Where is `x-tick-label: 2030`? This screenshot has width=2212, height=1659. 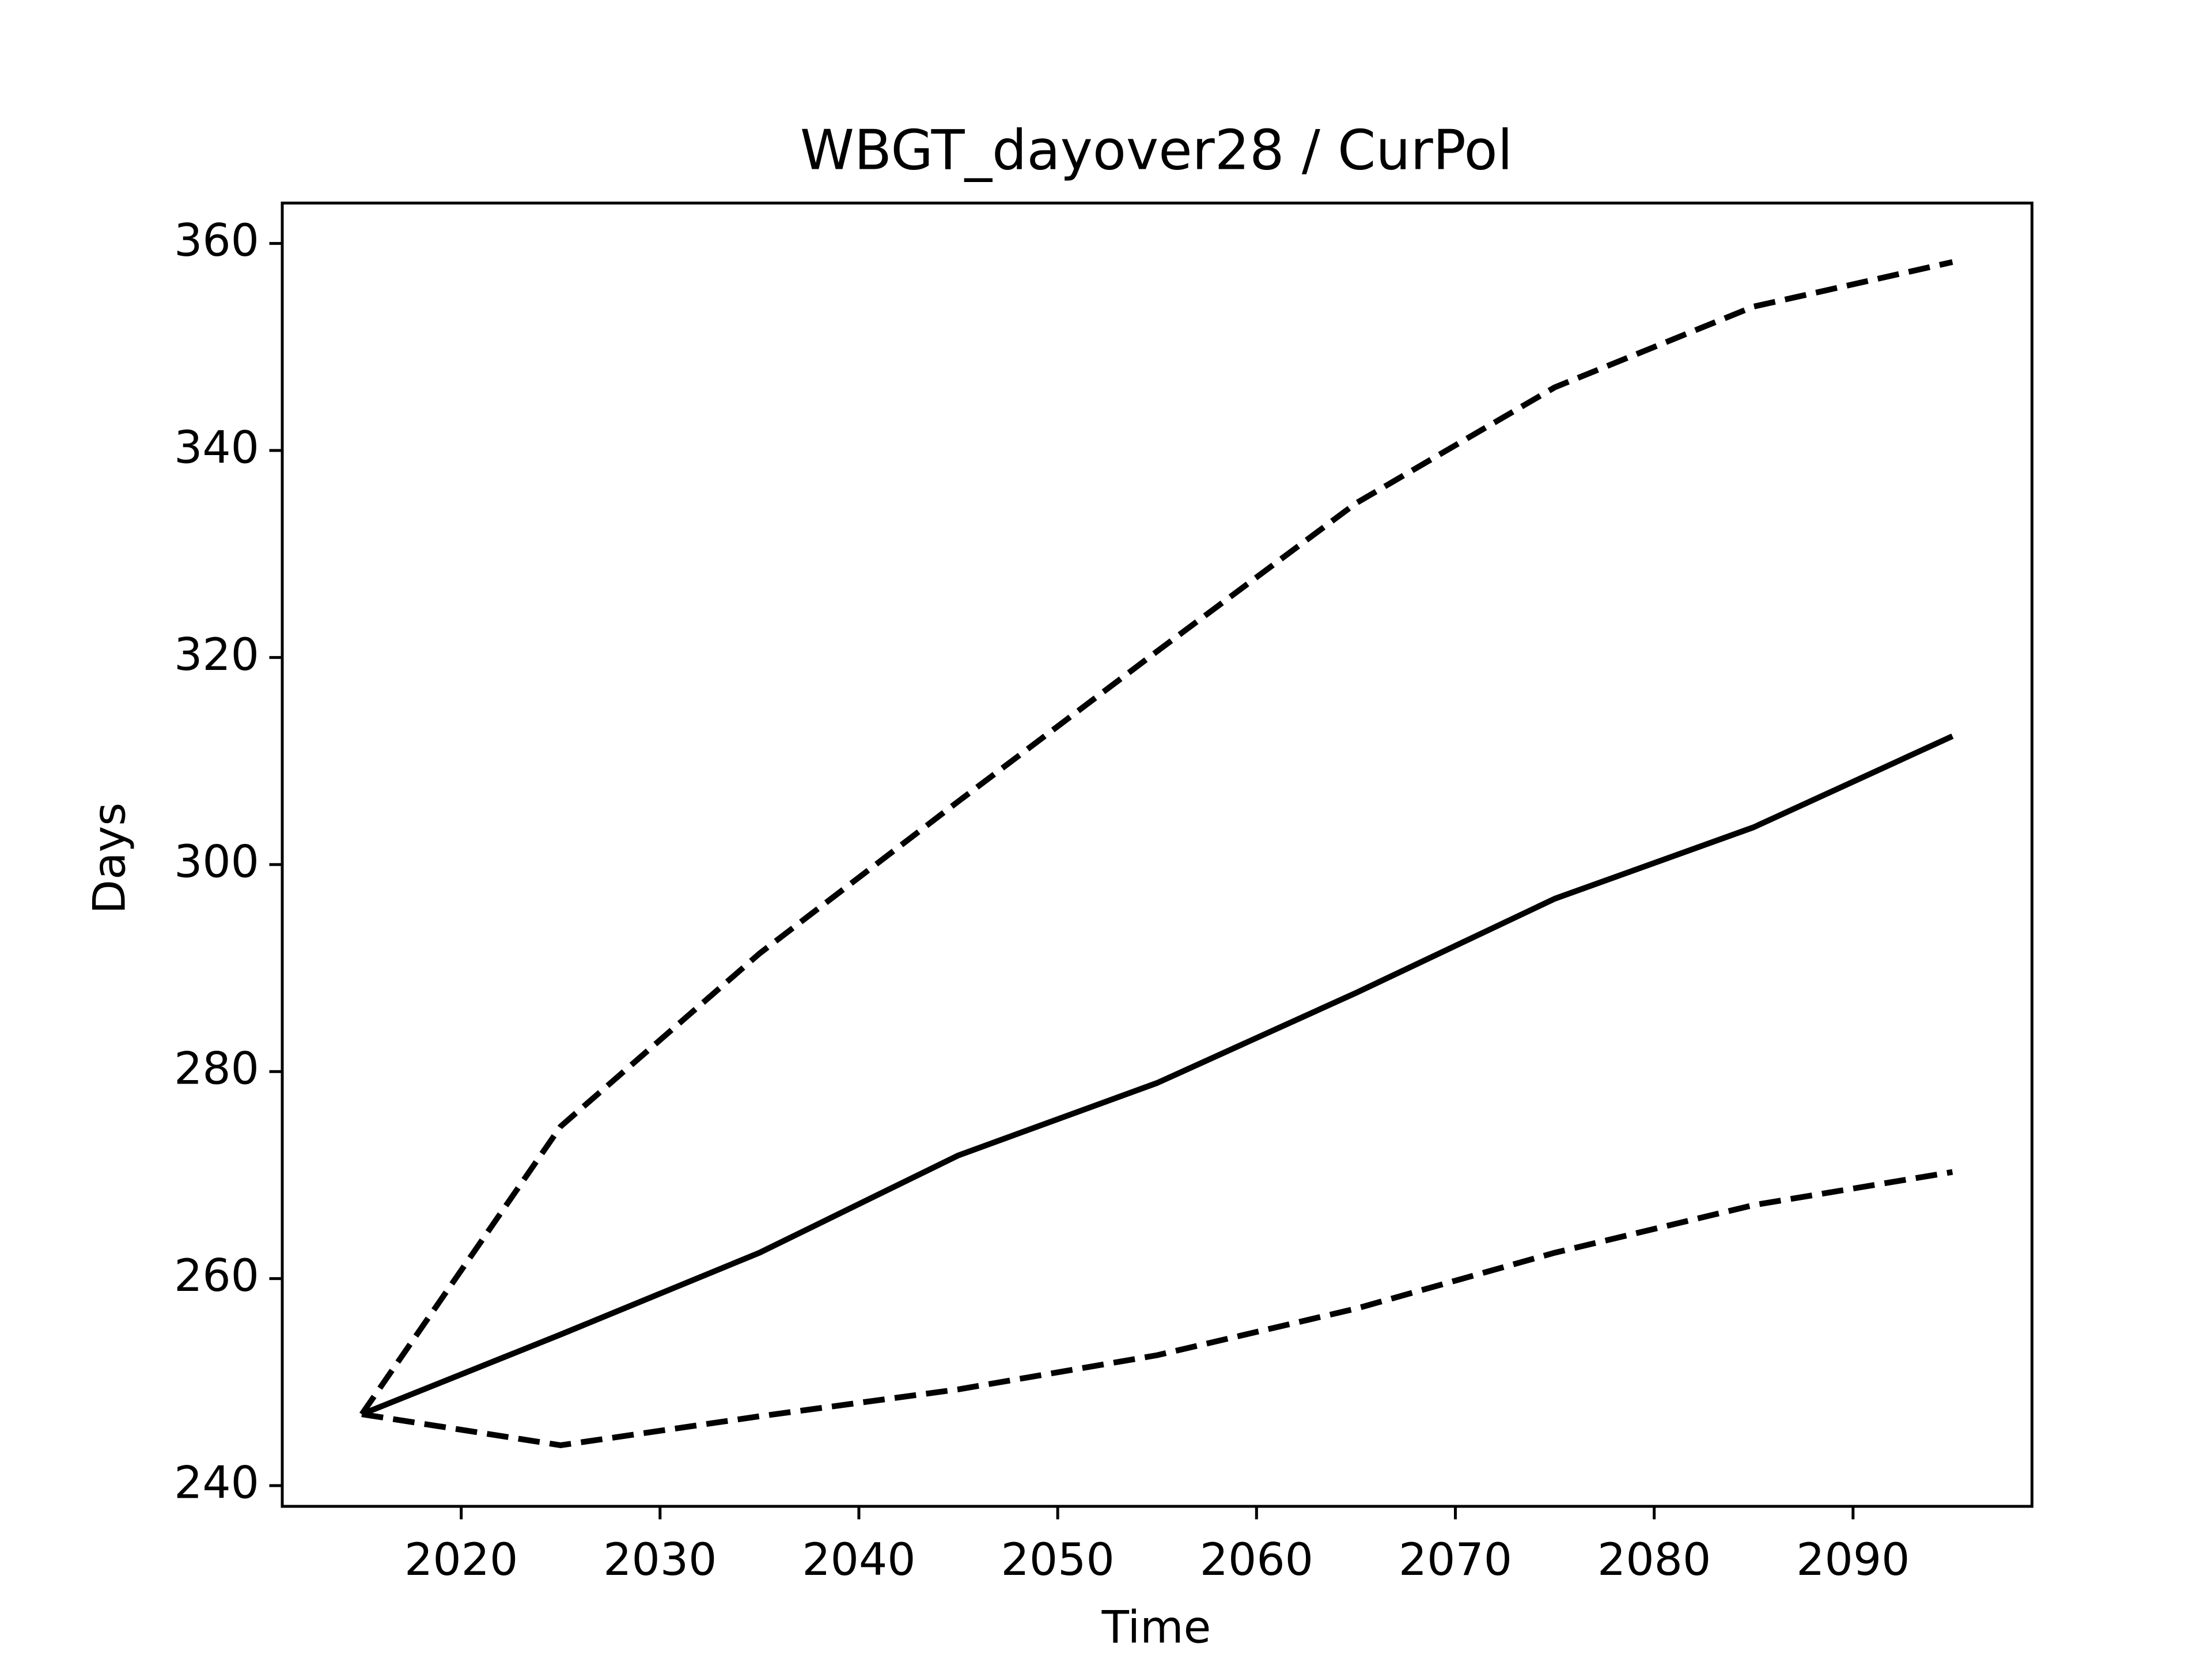
x-tick-label: 2030 is located at coordinates (660, 1560).